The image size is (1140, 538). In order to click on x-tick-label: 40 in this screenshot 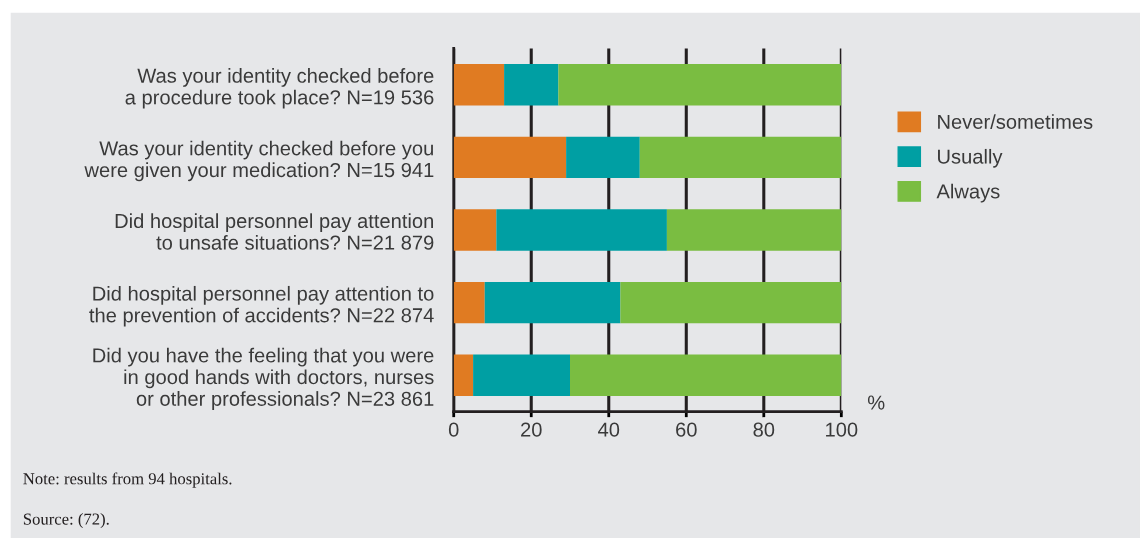, I will do `click(609, 429)`.